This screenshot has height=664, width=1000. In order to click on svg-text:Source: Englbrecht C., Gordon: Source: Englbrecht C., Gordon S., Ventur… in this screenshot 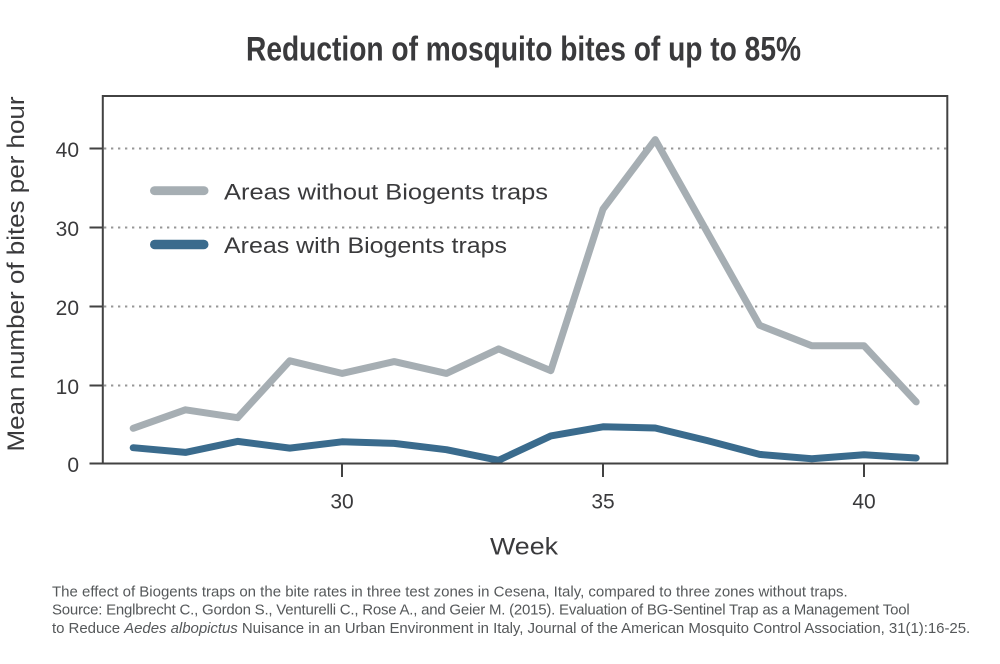, I will do `click(480, 610)`.